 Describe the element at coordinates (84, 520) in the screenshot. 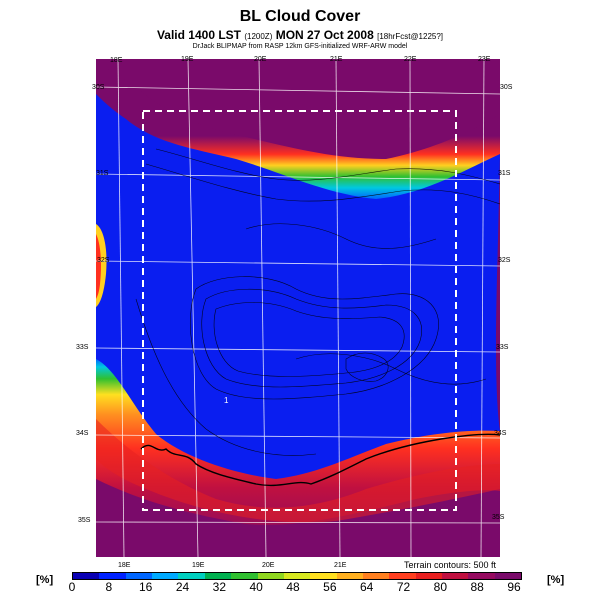

I see `lat-label-left: 35S` at that location.